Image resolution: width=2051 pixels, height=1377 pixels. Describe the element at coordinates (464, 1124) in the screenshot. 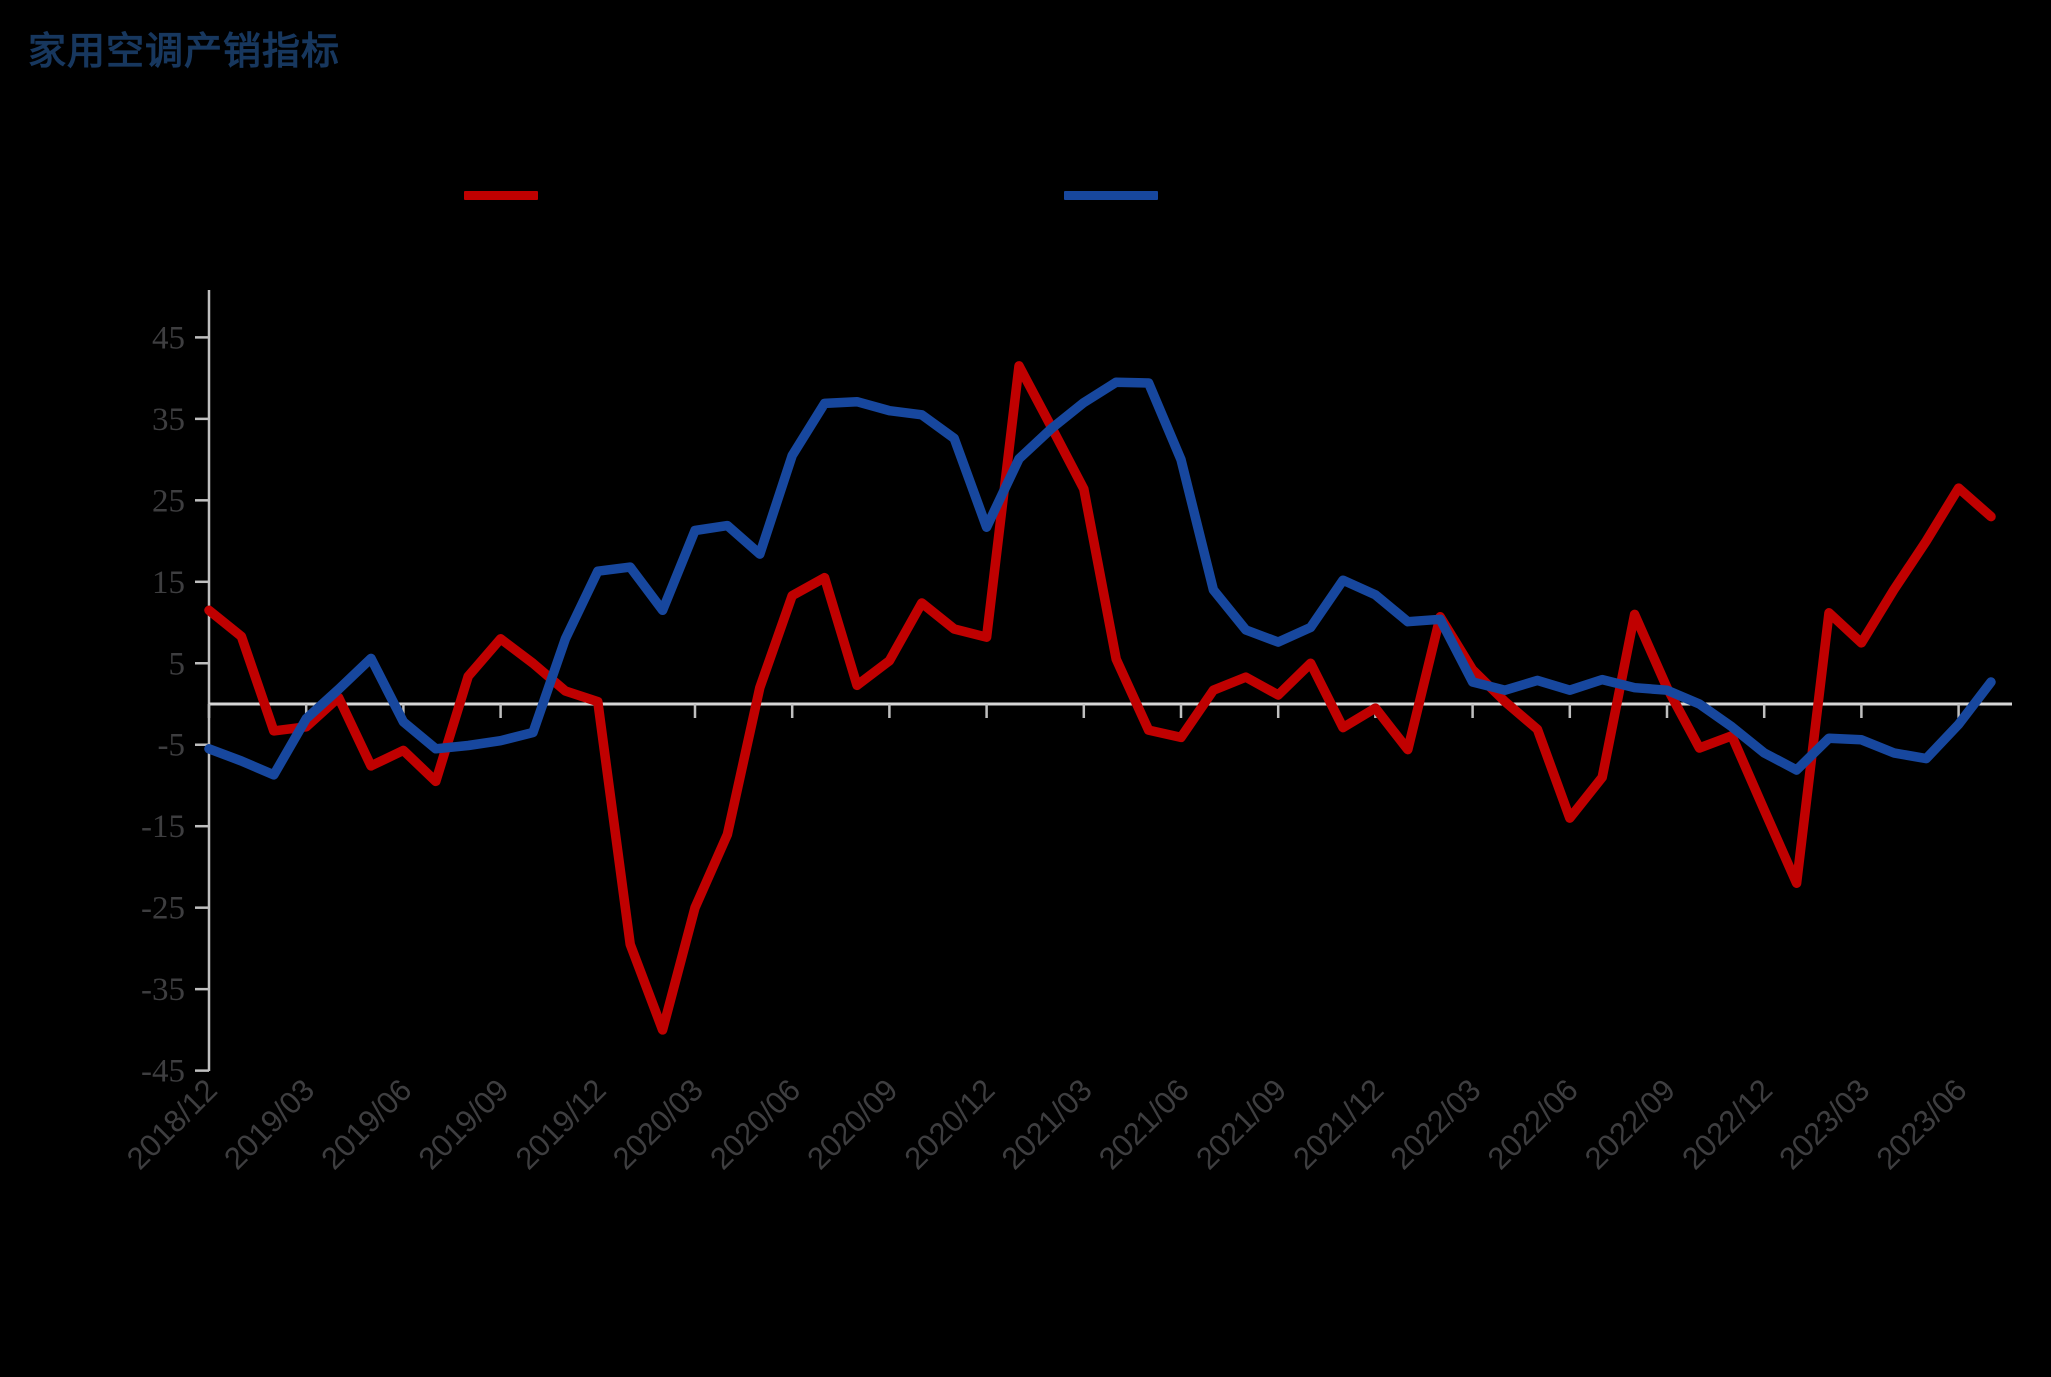

I see `x-tick-label: 2019/09` at that location.